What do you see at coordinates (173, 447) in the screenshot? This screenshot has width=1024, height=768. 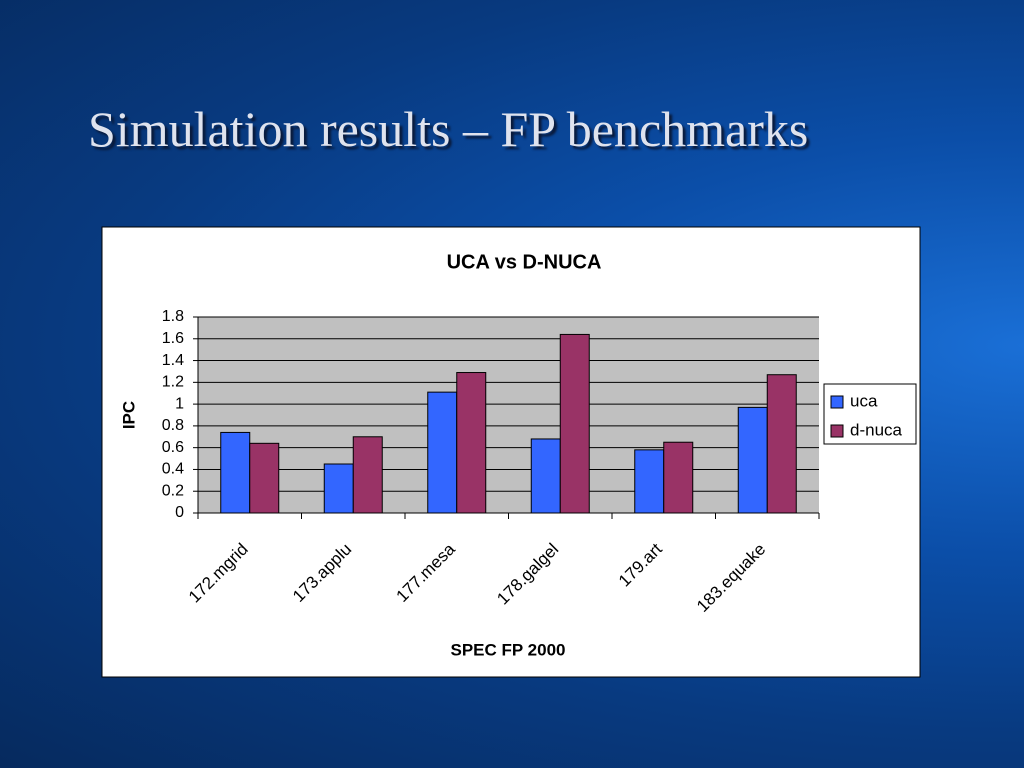 I see `y-tick-label: 0.6` at bounding box center [173, 447].